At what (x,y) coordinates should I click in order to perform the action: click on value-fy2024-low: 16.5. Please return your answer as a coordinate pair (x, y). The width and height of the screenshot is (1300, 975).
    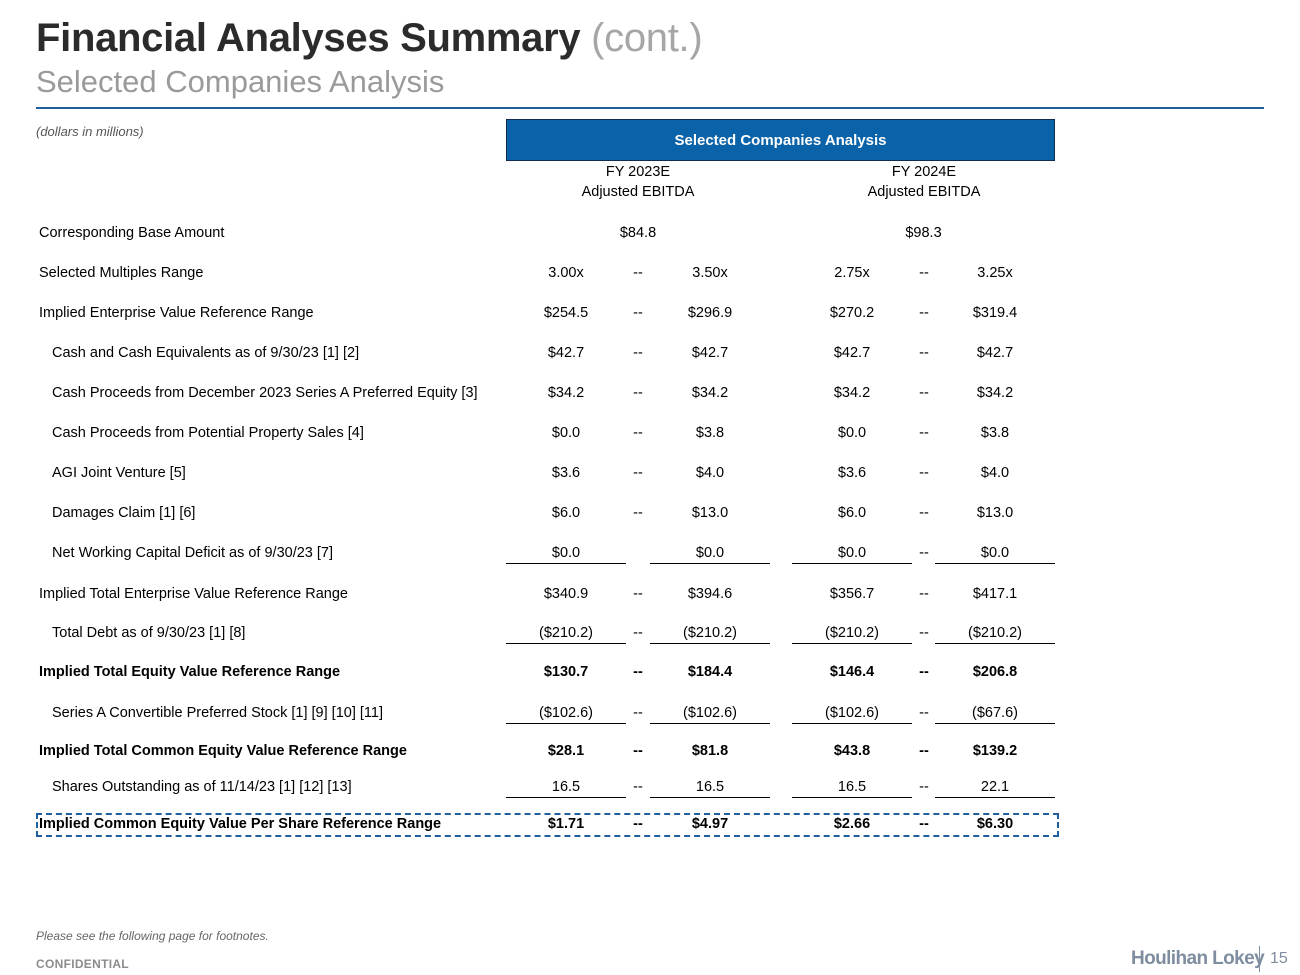
    Looking at the image, I should click on (852, 788).